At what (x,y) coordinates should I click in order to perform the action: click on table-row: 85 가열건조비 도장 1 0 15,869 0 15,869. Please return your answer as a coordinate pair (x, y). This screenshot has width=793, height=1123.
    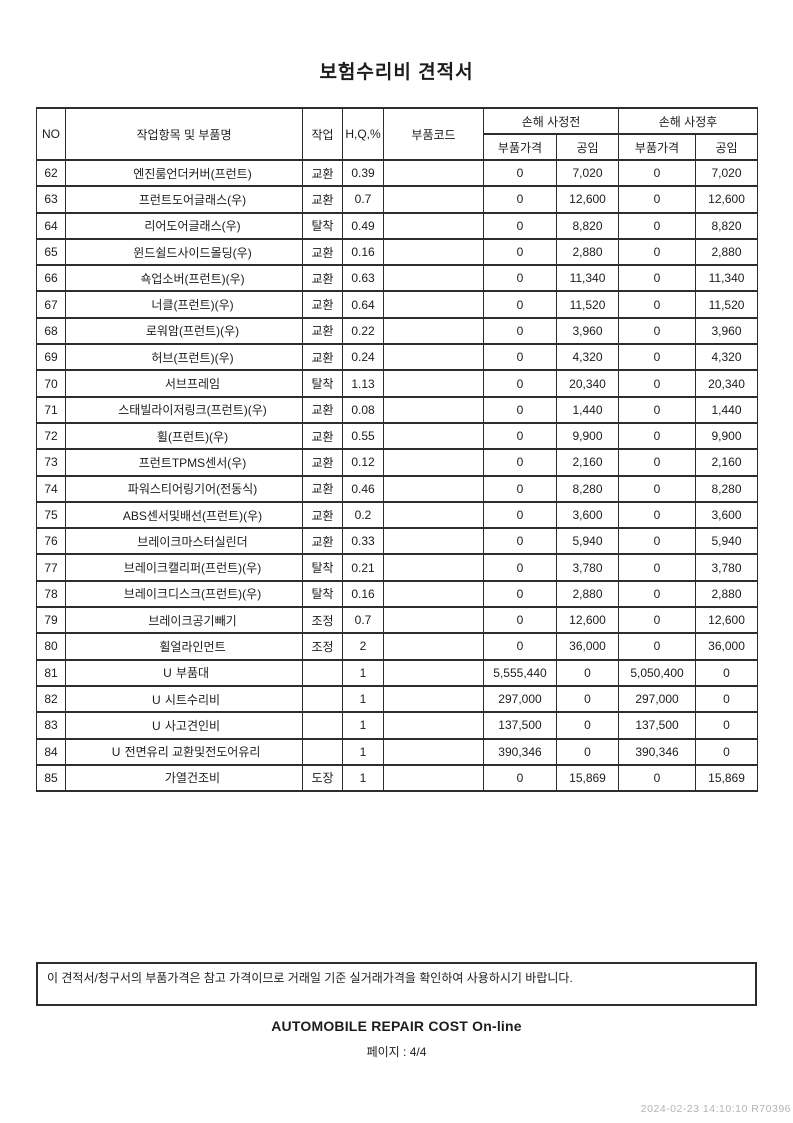
    Looking at the image, I should click on (397, 778).